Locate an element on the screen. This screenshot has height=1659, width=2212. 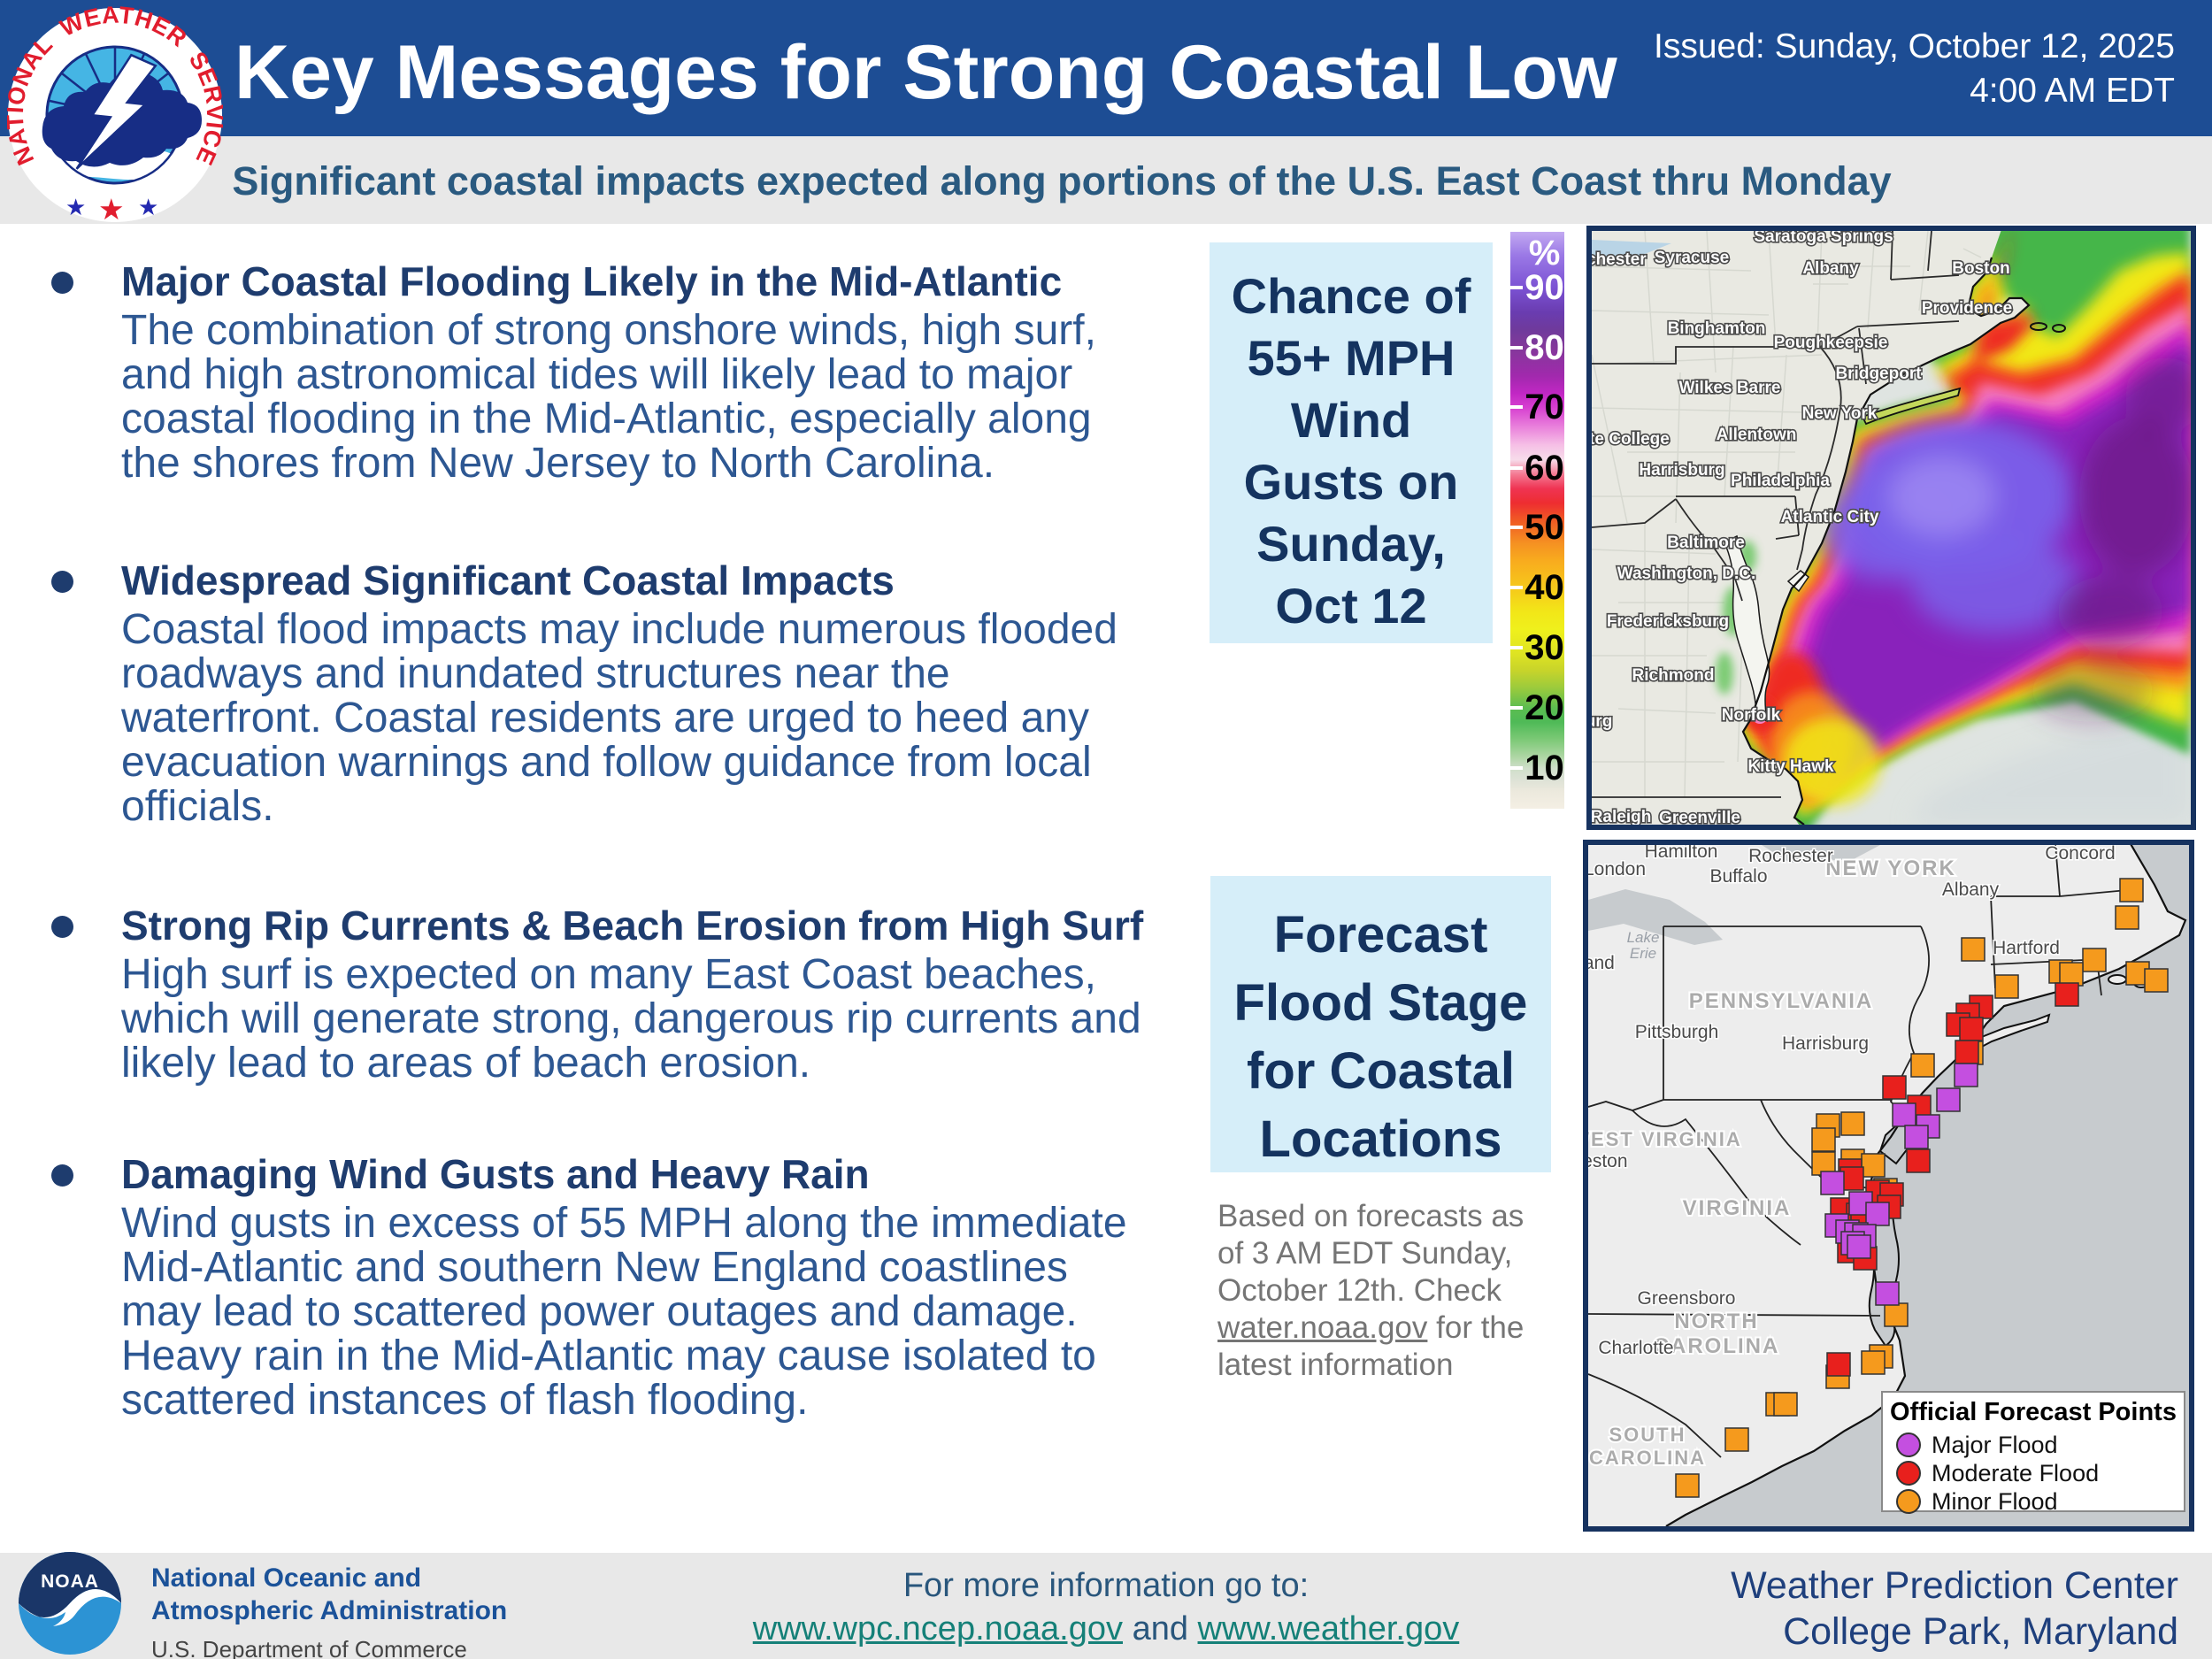
svg-text: Providence is located at coordinates (1967, 309).